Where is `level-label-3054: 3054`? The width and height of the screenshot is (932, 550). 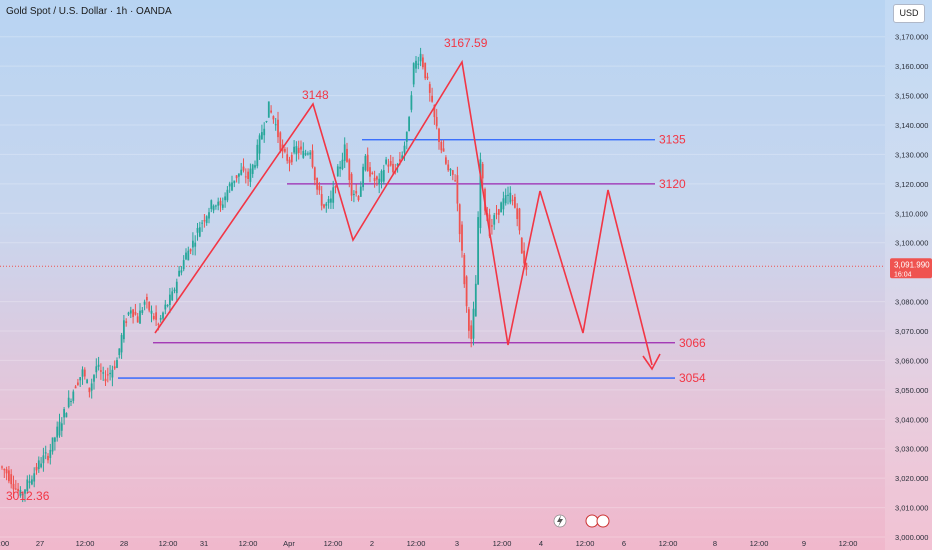 level-label-3054: 3054 is located at coordinates (692, 378).